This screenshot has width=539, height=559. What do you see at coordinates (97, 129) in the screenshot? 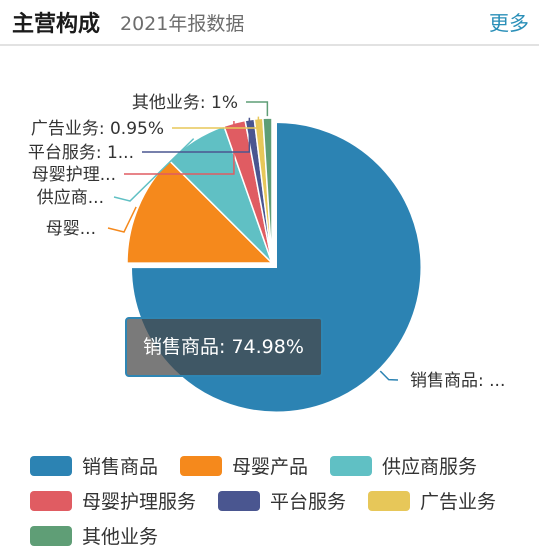
I see `slice-label: 广告业务: 0.95%` at bounding box center [97, 129].